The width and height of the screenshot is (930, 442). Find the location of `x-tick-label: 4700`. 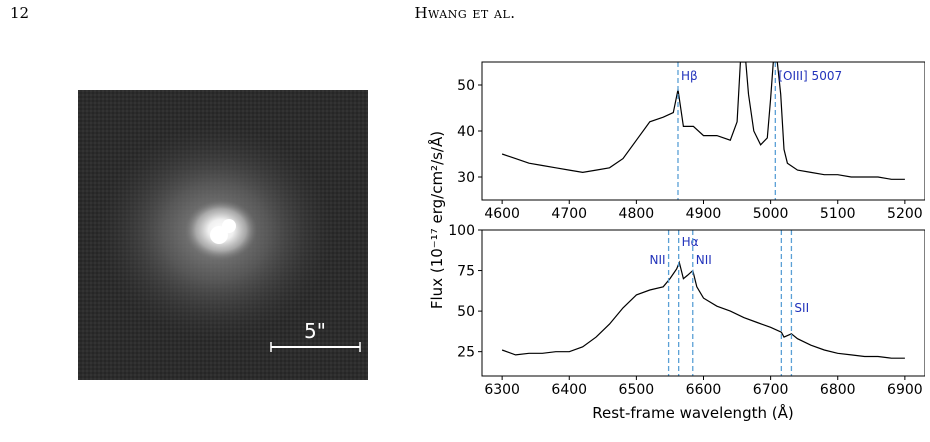

x-tick-label: 4700 is located at coordinates (569, 214).